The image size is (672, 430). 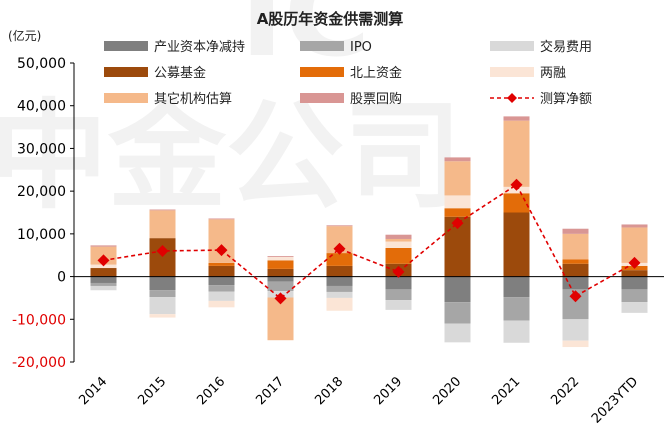 I want to click on x-tick-label: 2018, so click(x=329, y=391).